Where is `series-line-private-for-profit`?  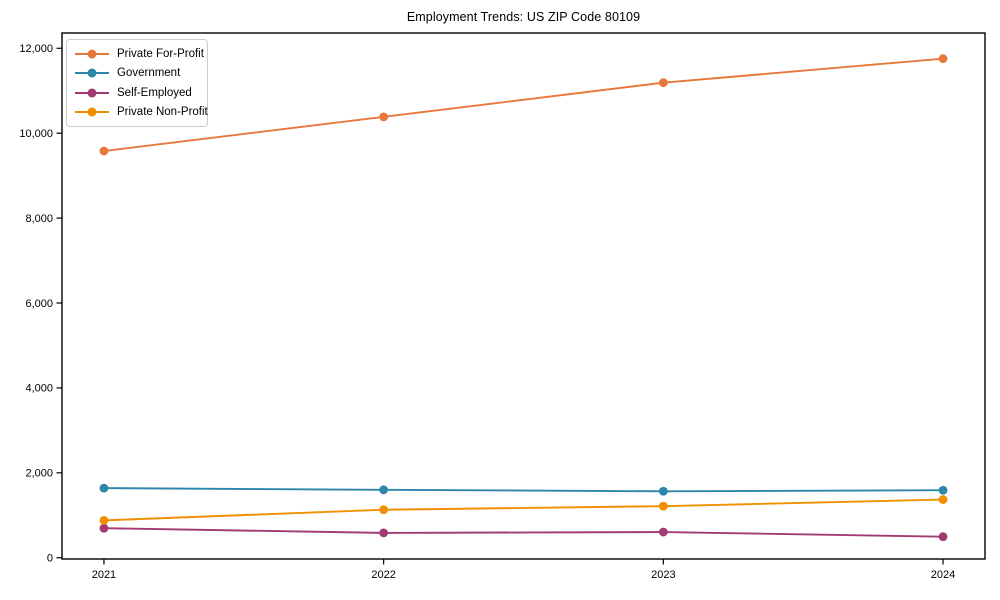 series-line-private-for-profit is located at coordinates (523, 104).